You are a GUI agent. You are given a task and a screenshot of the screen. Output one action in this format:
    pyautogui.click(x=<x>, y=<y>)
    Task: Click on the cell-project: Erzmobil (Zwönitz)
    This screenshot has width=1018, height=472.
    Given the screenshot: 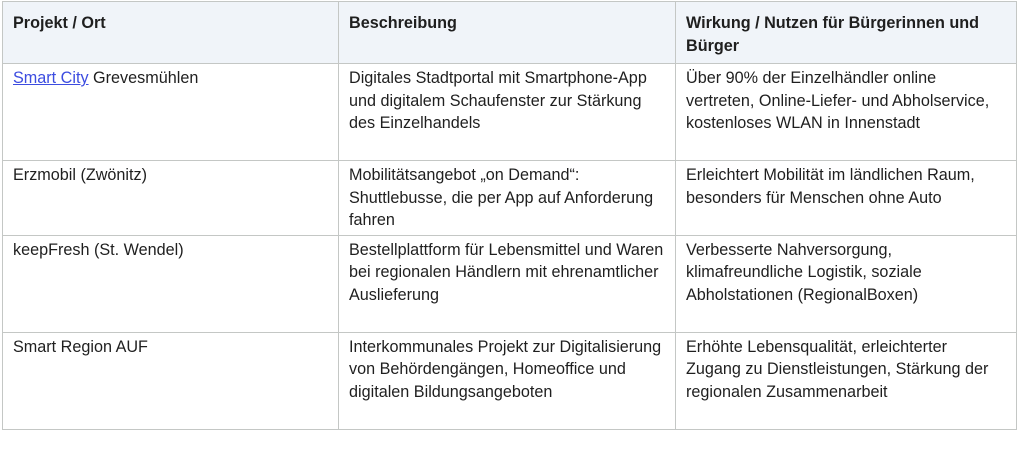 What is the action you would take?
    pyautogui.click(x=170, y=198)
    